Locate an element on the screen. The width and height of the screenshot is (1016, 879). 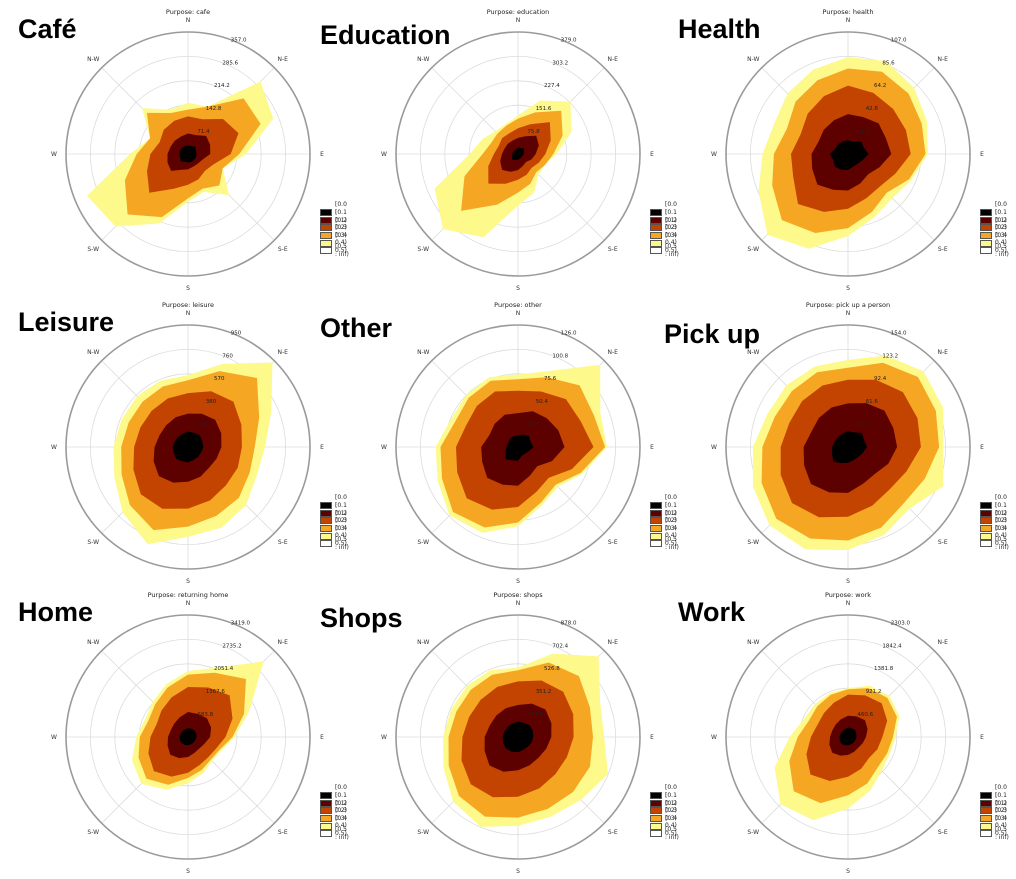
radial-tick-label: 3419.0 is located at coordinates (241, 623).